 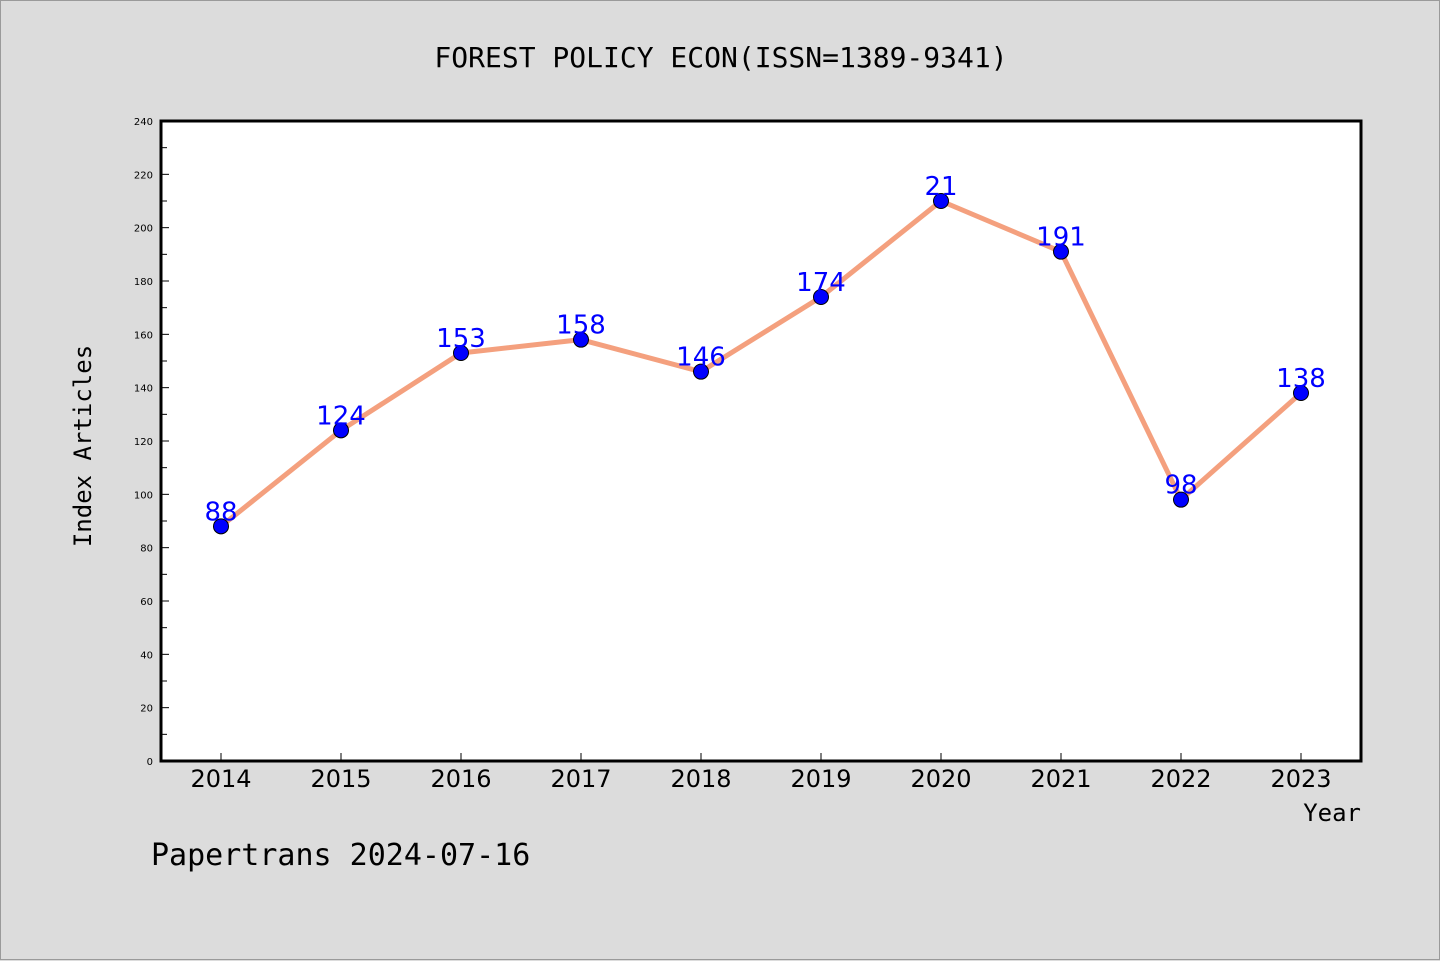 What do you see at coordinates (143, 175) in the screenshot?
I see `y-tick-label: 220` at bounding box center [143, 175].